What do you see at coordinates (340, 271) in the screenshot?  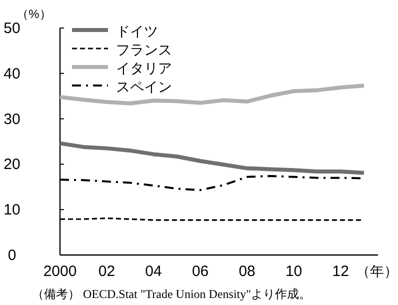 I see `x-tick-label: 12` at bounding box center [340, 271].